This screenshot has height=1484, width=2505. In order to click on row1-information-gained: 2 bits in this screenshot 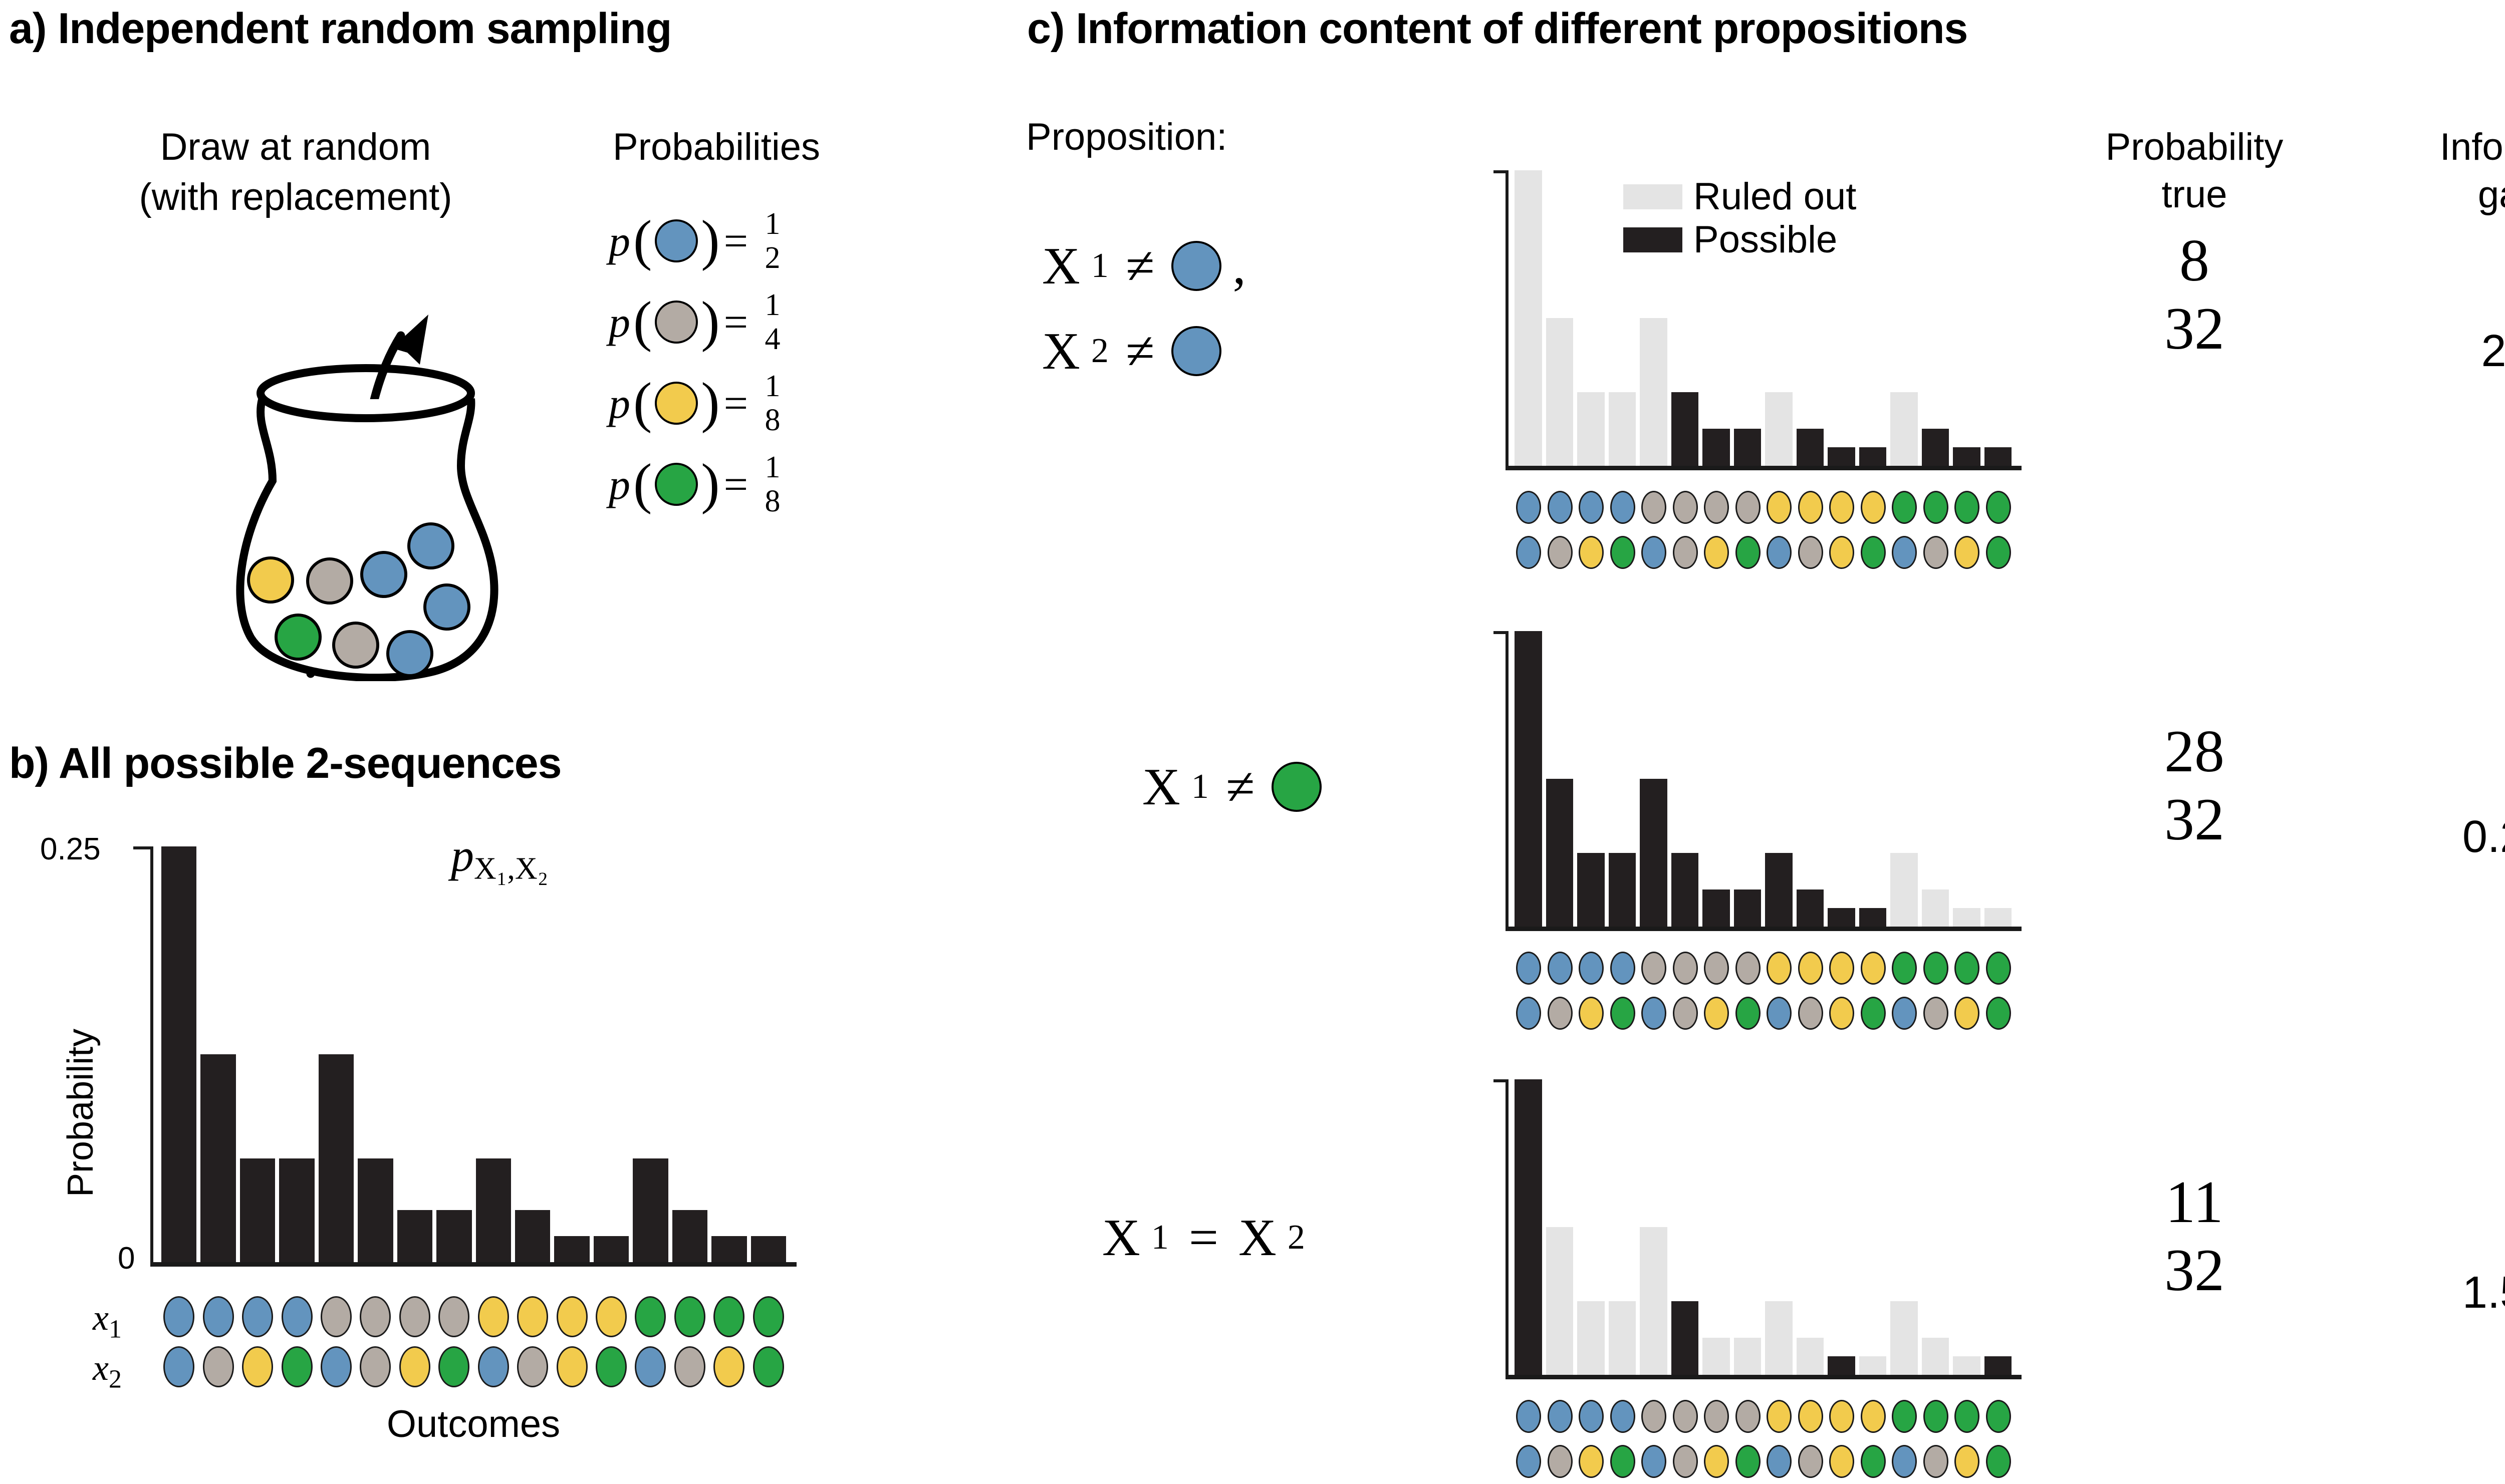, I will do `click(2493, 351)`.